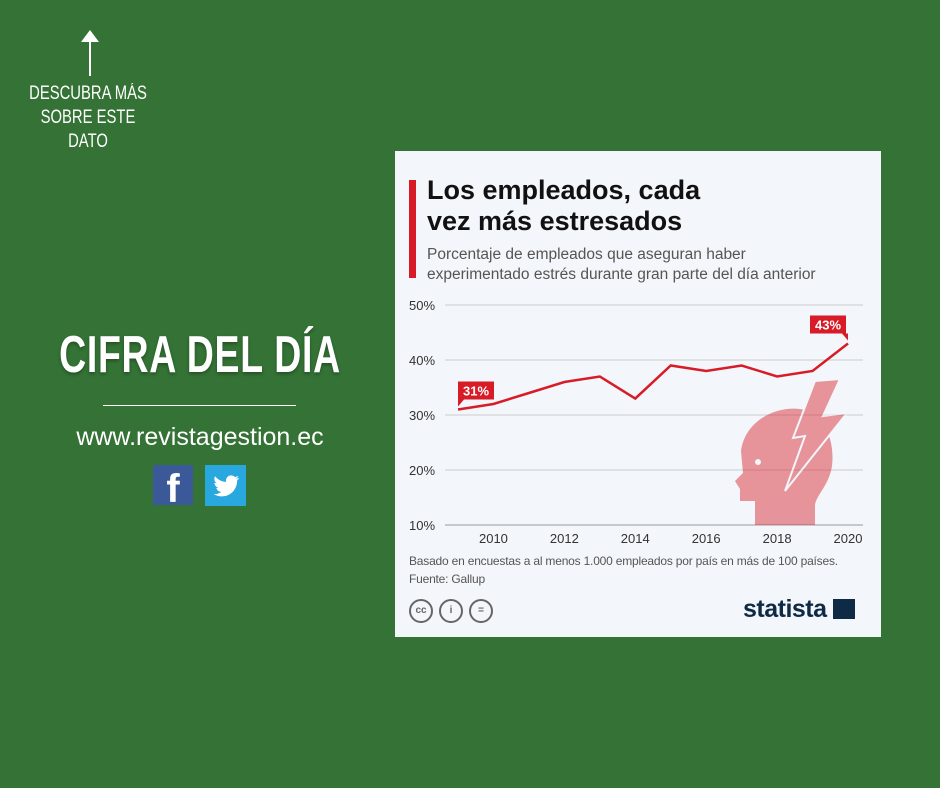 The image size is (940, 788). I want to click on accent-bar, so click(412, 229).